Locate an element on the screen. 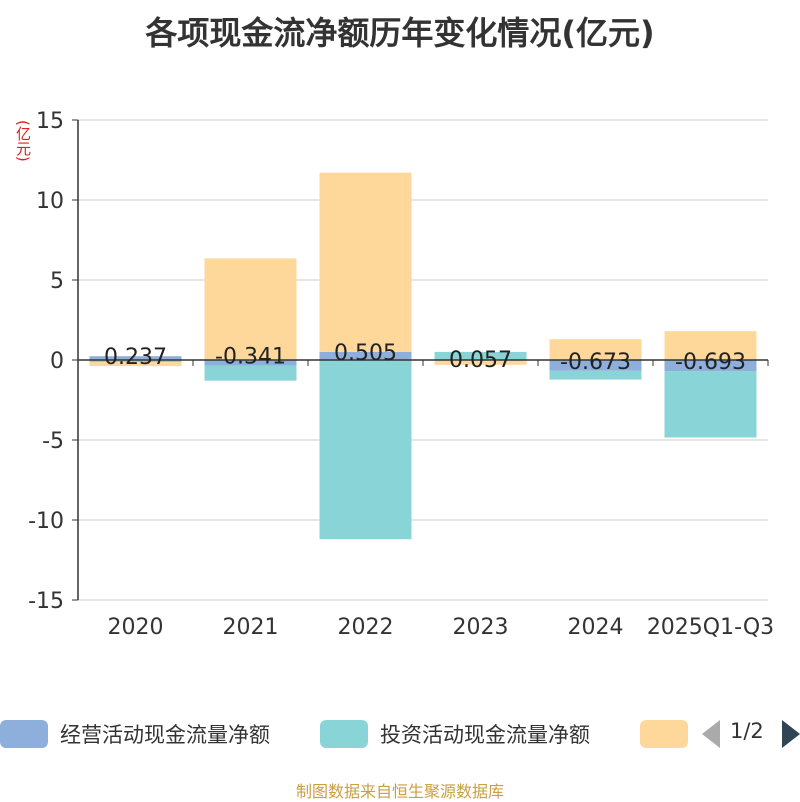 The height and width of the screenshot is (802, 800). bar-series-1-2024 is located at coordinates (595, 375).